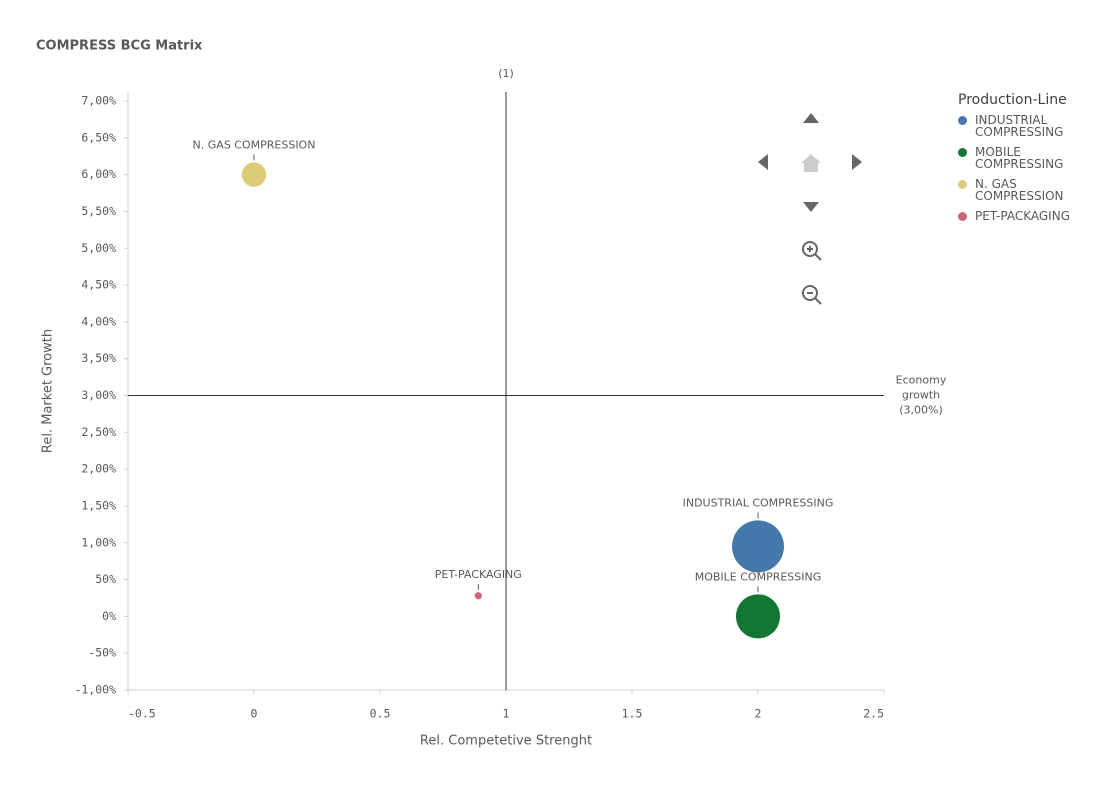 The height and width of the screenshot is (790, 1118). What do you see at coordinates (95, 690) in the screenshot?
I see `y-tick-label: -1,00%` at bounding box center [95, 690].